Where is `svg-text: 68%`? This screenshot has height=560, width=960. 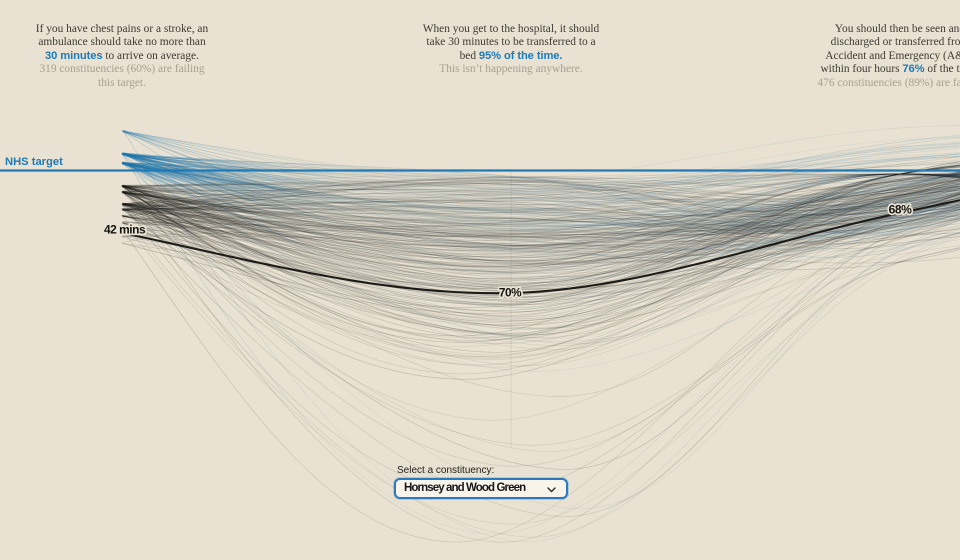
svg-text: 68% is located at coordinates (900, 210).